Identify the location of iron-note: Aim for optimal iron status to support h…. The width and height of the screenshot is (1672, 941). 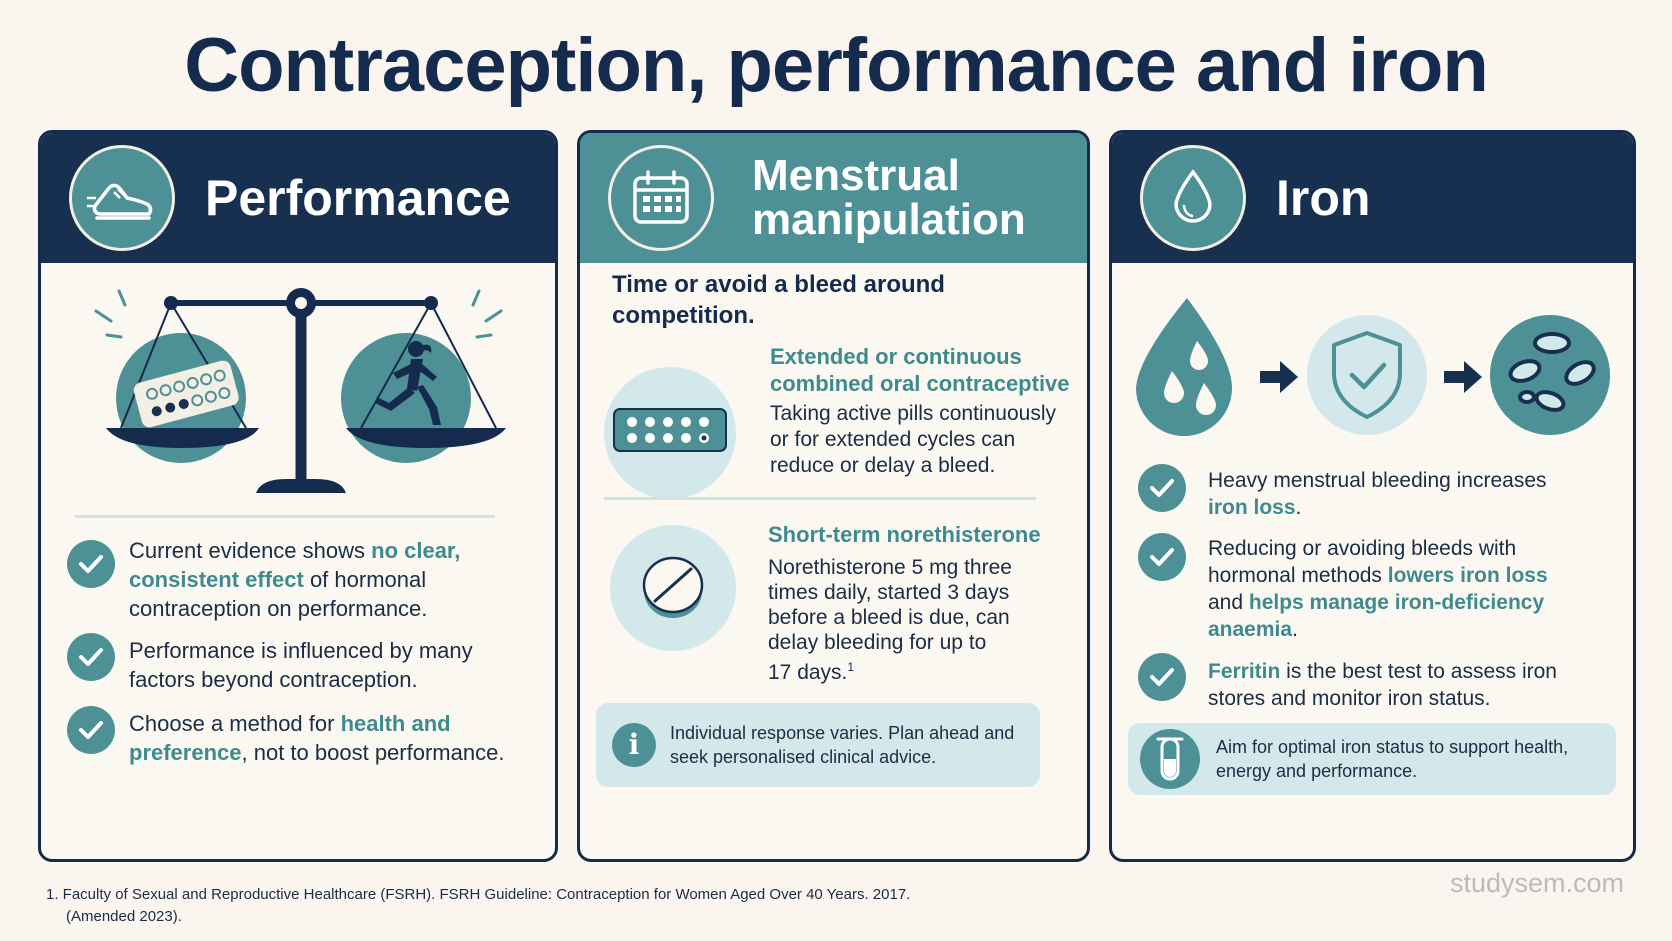
(1372, 759).